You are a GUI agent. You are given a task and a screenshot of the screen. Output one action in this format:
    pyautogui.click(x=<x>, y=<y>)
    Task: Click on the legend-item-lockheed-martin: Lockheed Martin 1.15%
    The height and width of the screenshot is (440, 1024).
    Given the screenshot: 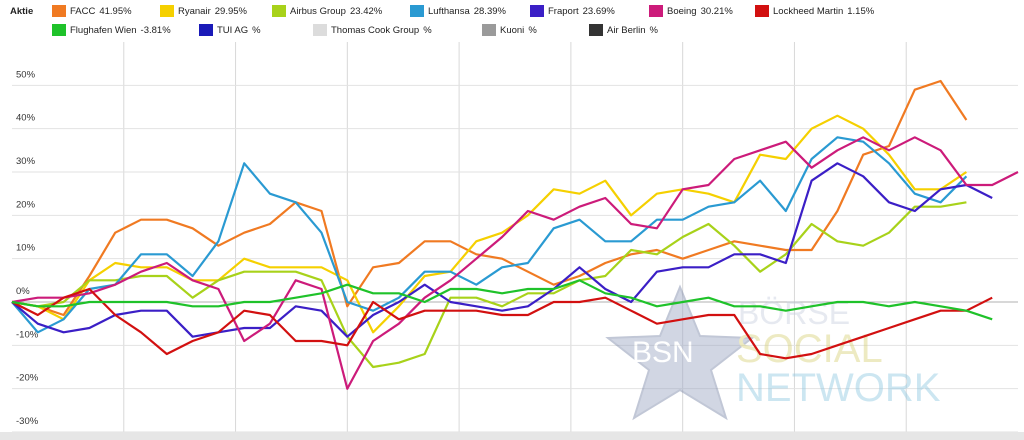 What is the action you would take?
    pyautogui.click(x=814, y=11)
    